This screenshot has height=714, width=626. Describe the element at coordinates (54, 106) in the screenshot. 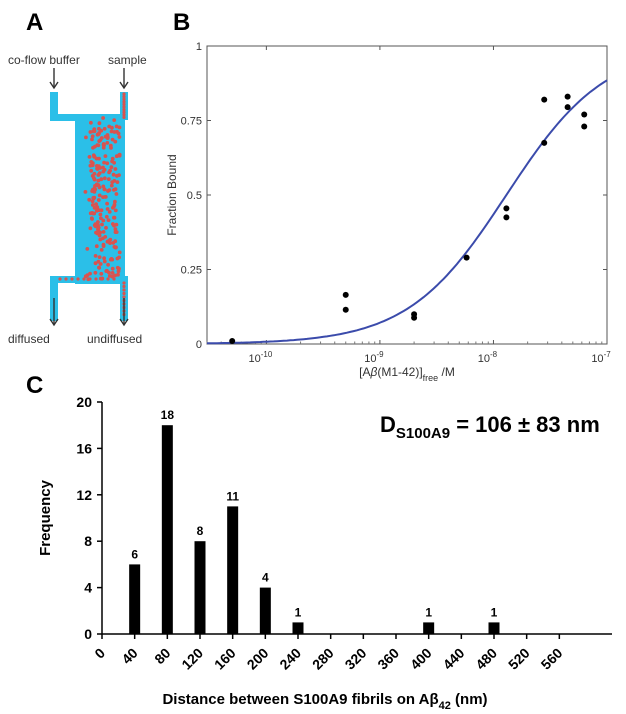

I see `device-channel` at that location.